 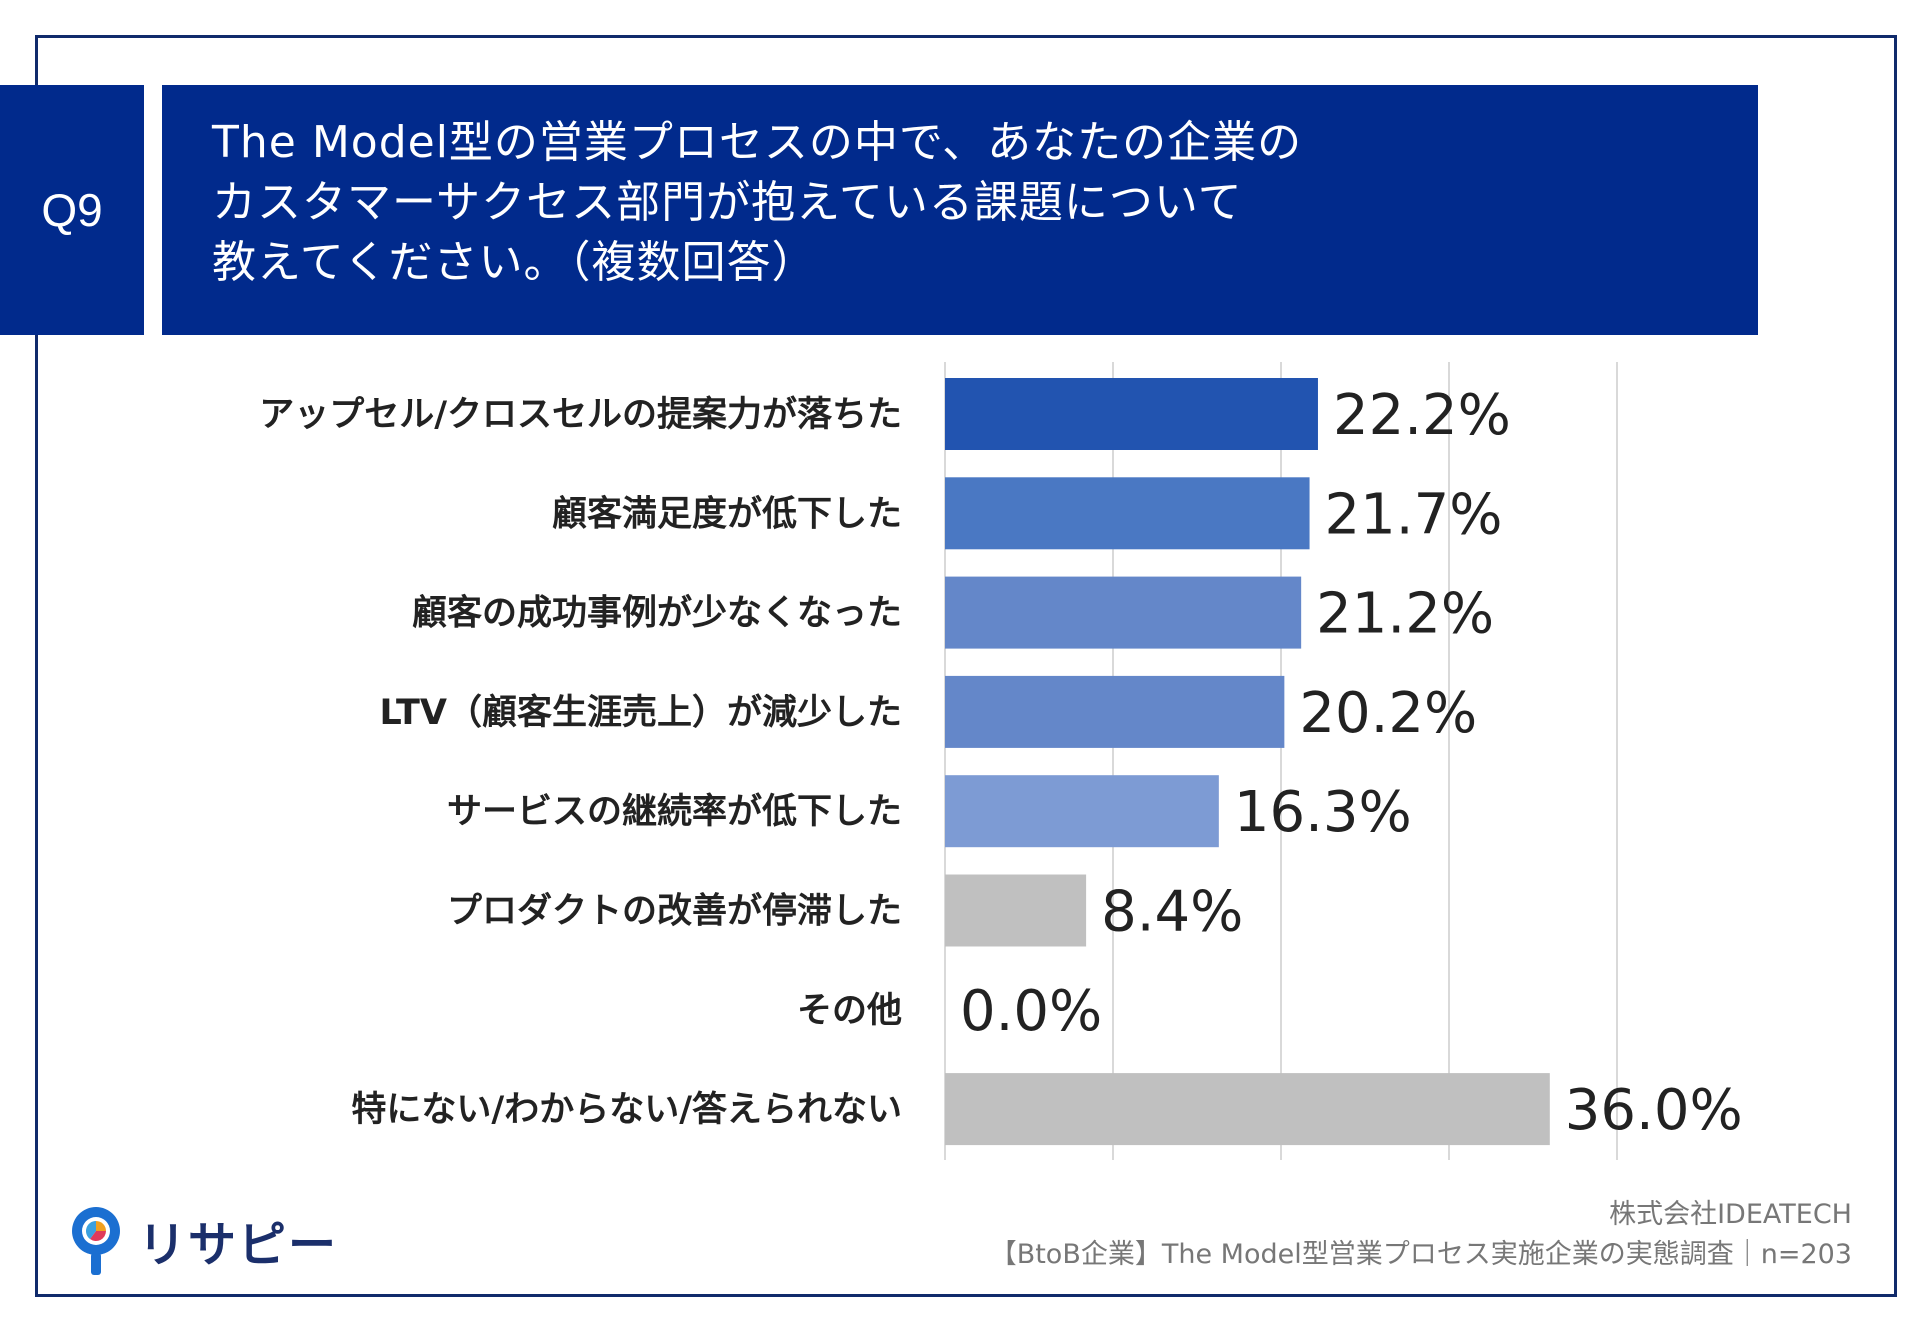 I want to click on value-label-7: 36.0%, so click(x=1654, y=1110).